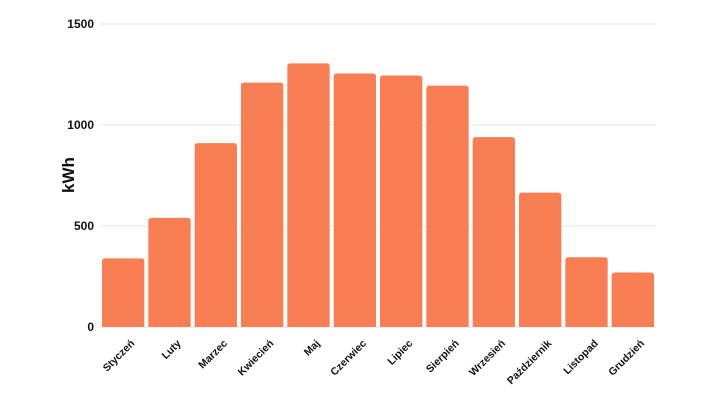 Image resolution: width=718 pixels, height=400 pixels. I want to click on x-tick-label: Lipiec, so click(400, 353).